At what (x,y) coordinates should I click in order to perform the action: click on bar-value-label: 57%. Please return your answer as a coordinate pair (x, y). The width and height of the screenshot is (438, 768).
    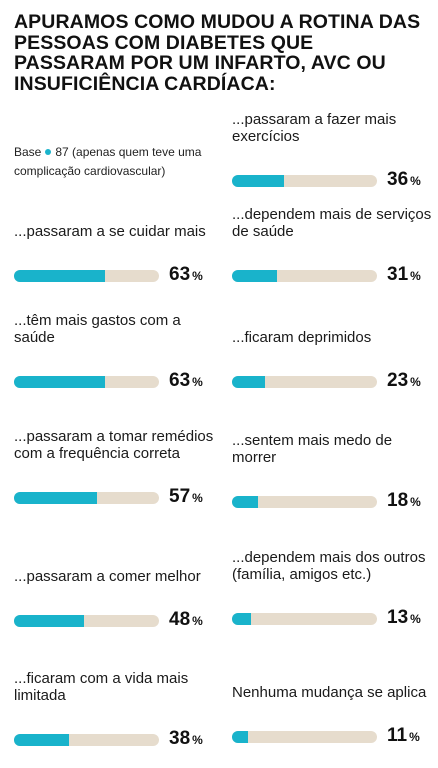
    Looking at the image, I should click on (186, 497).